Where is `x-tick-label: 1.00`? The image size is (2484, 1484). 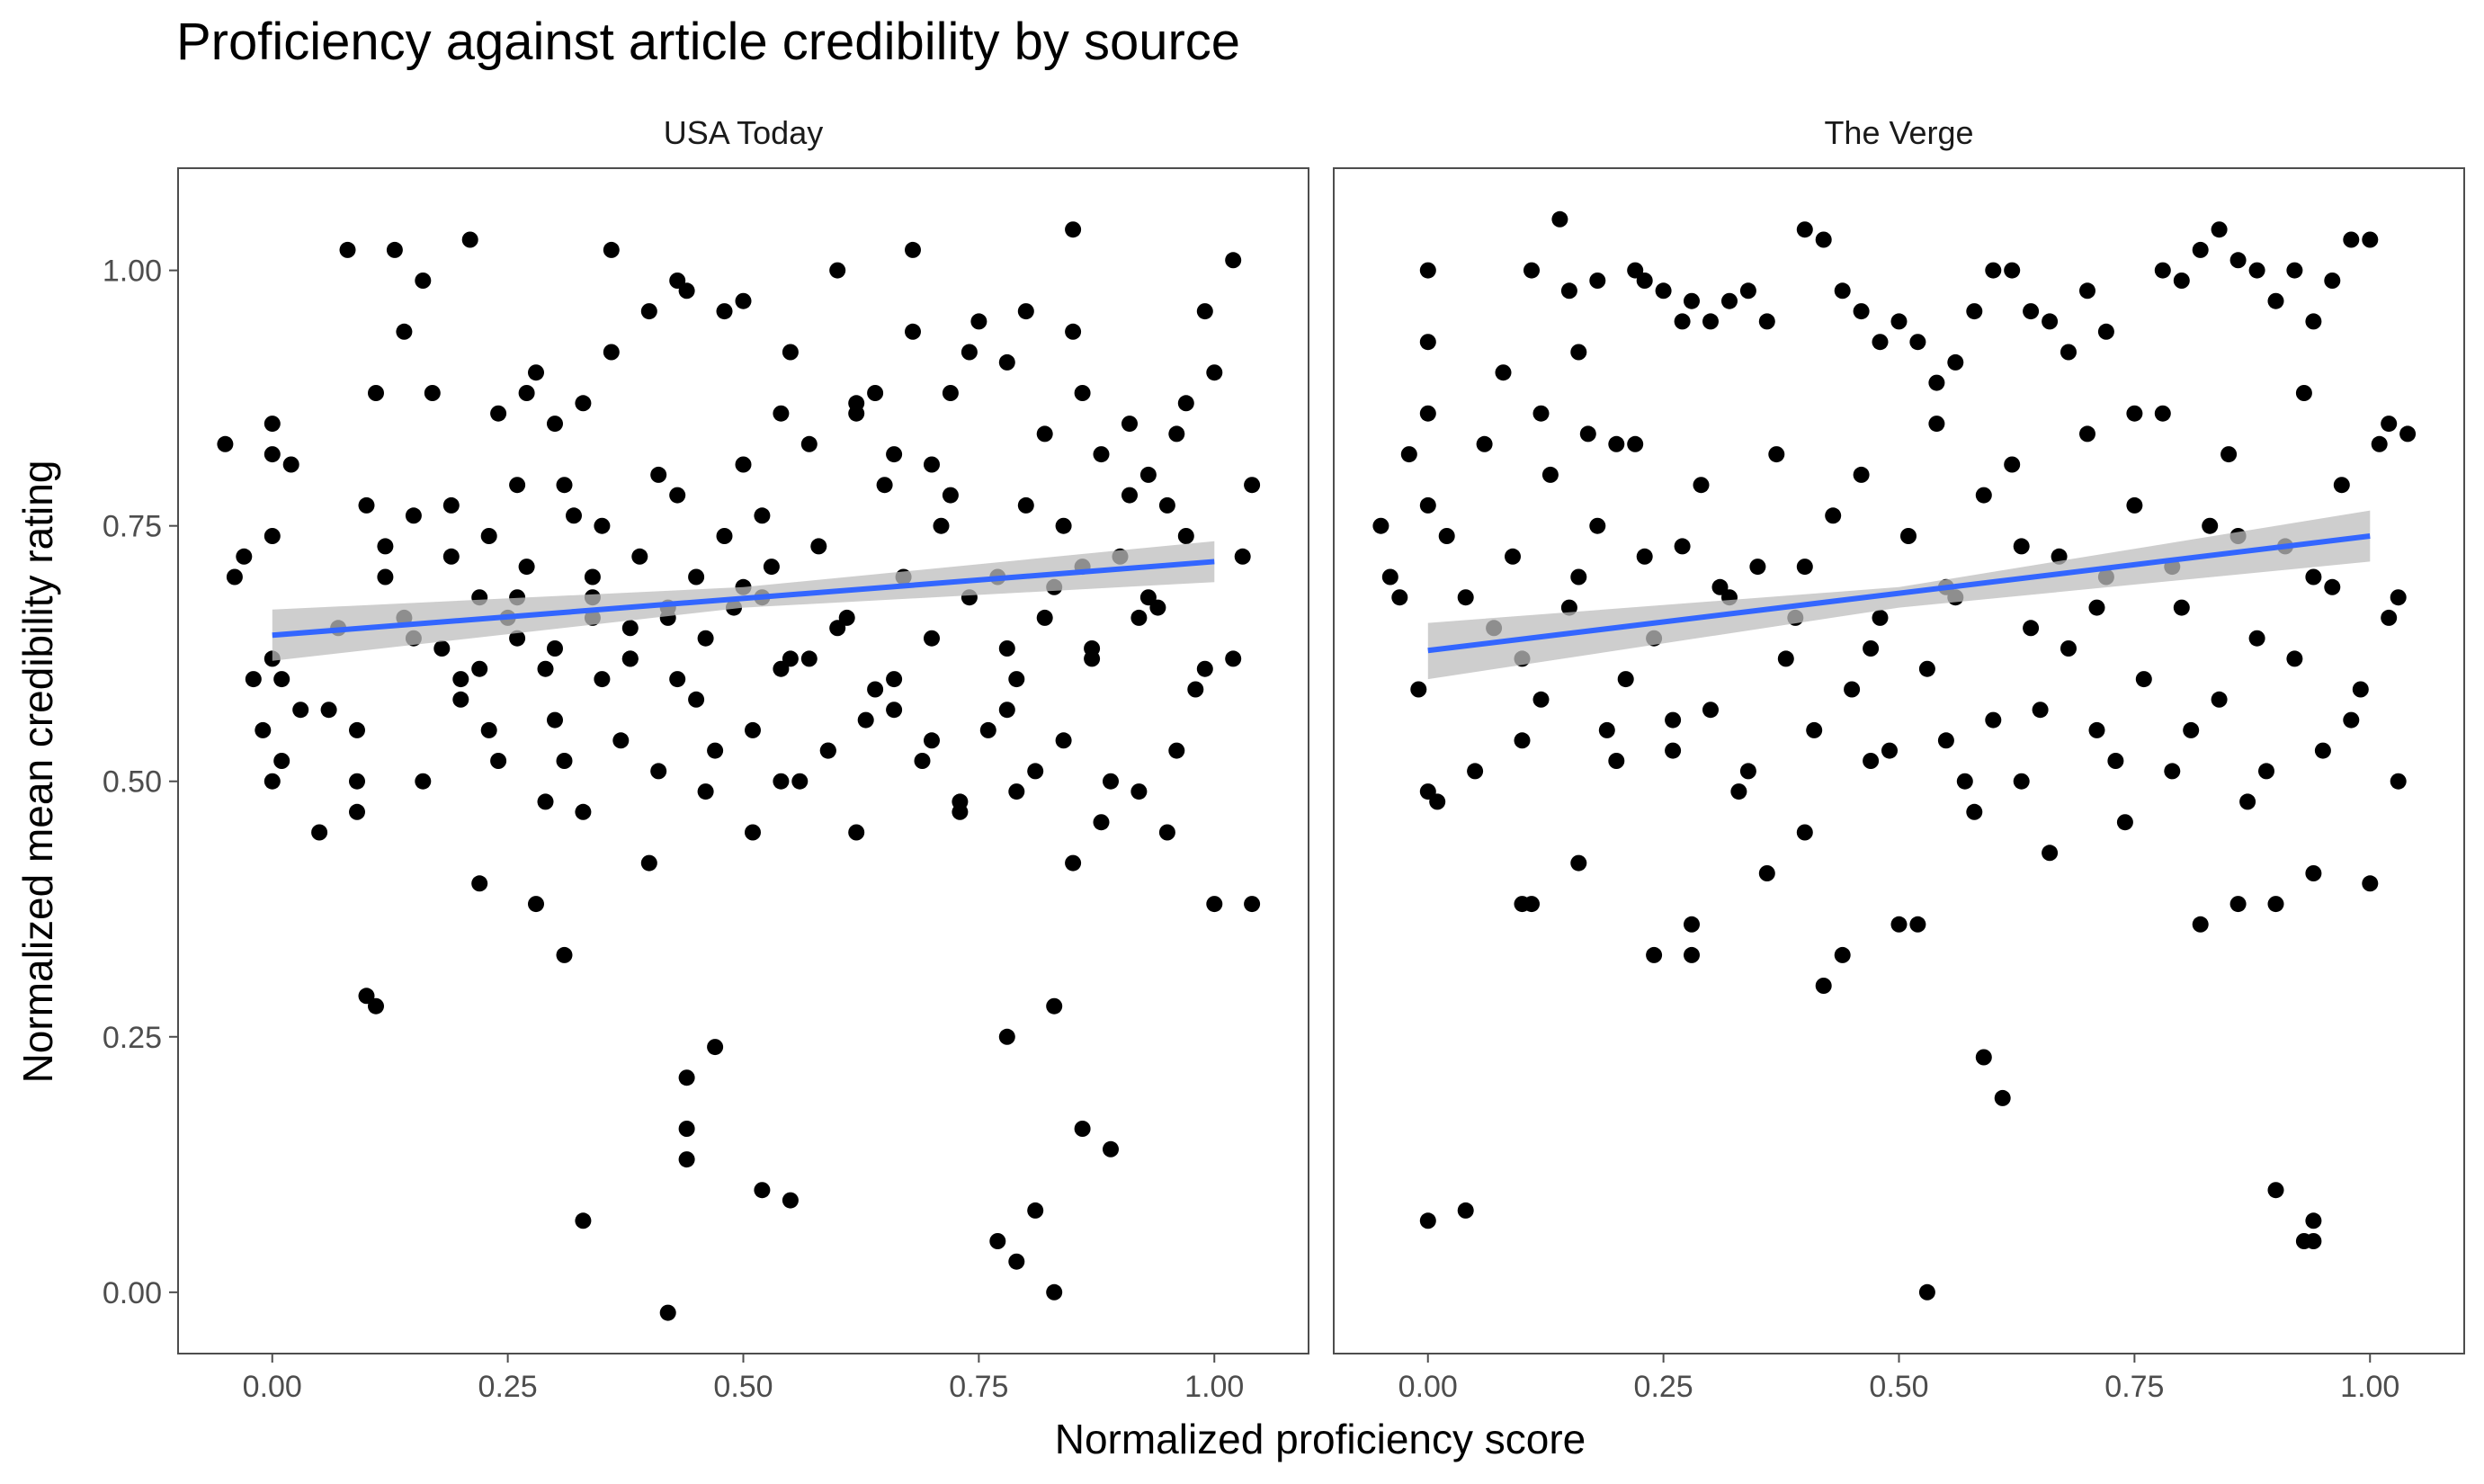 x-tick-label: 1.00 is located at coordinates (2370, 1387).